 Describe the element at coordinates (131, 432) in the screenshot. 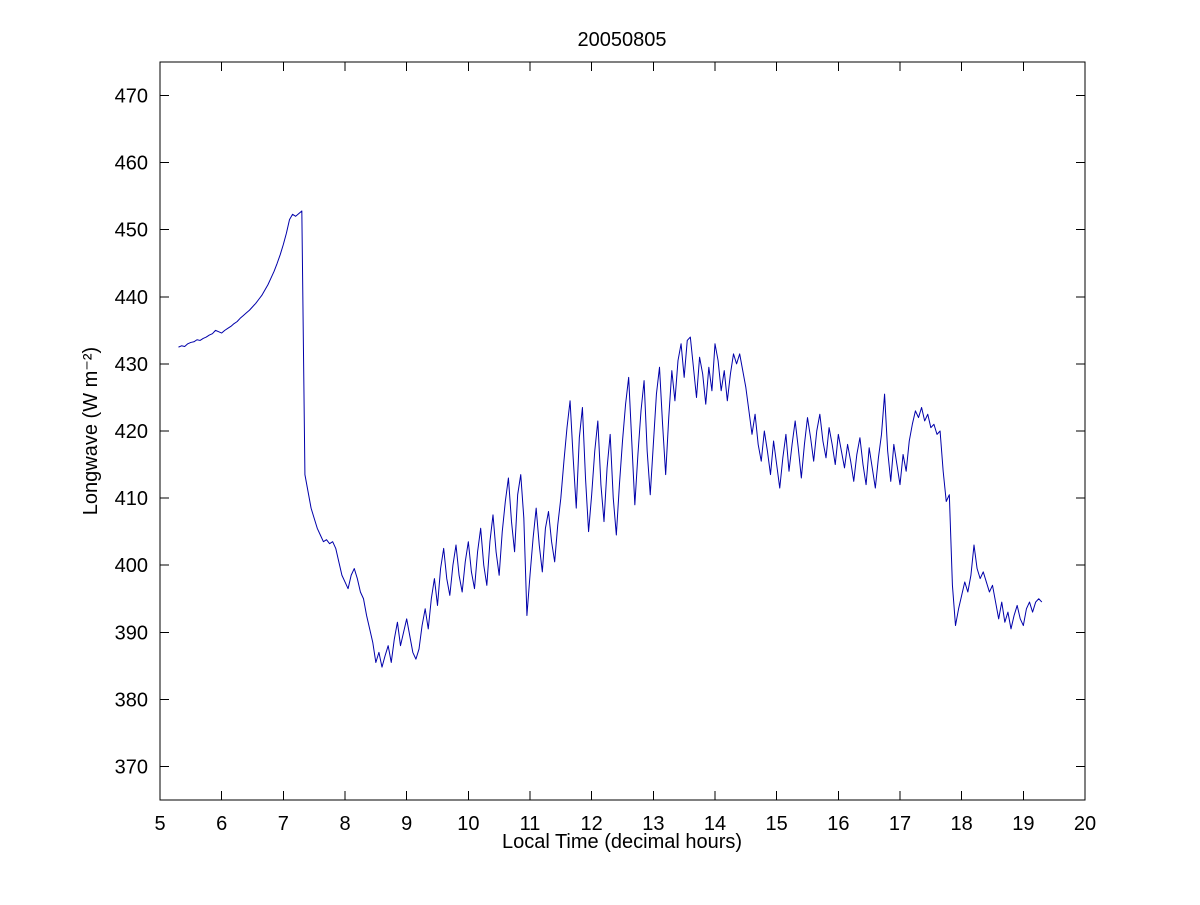

I see `y-tick-label: 420` at that location.